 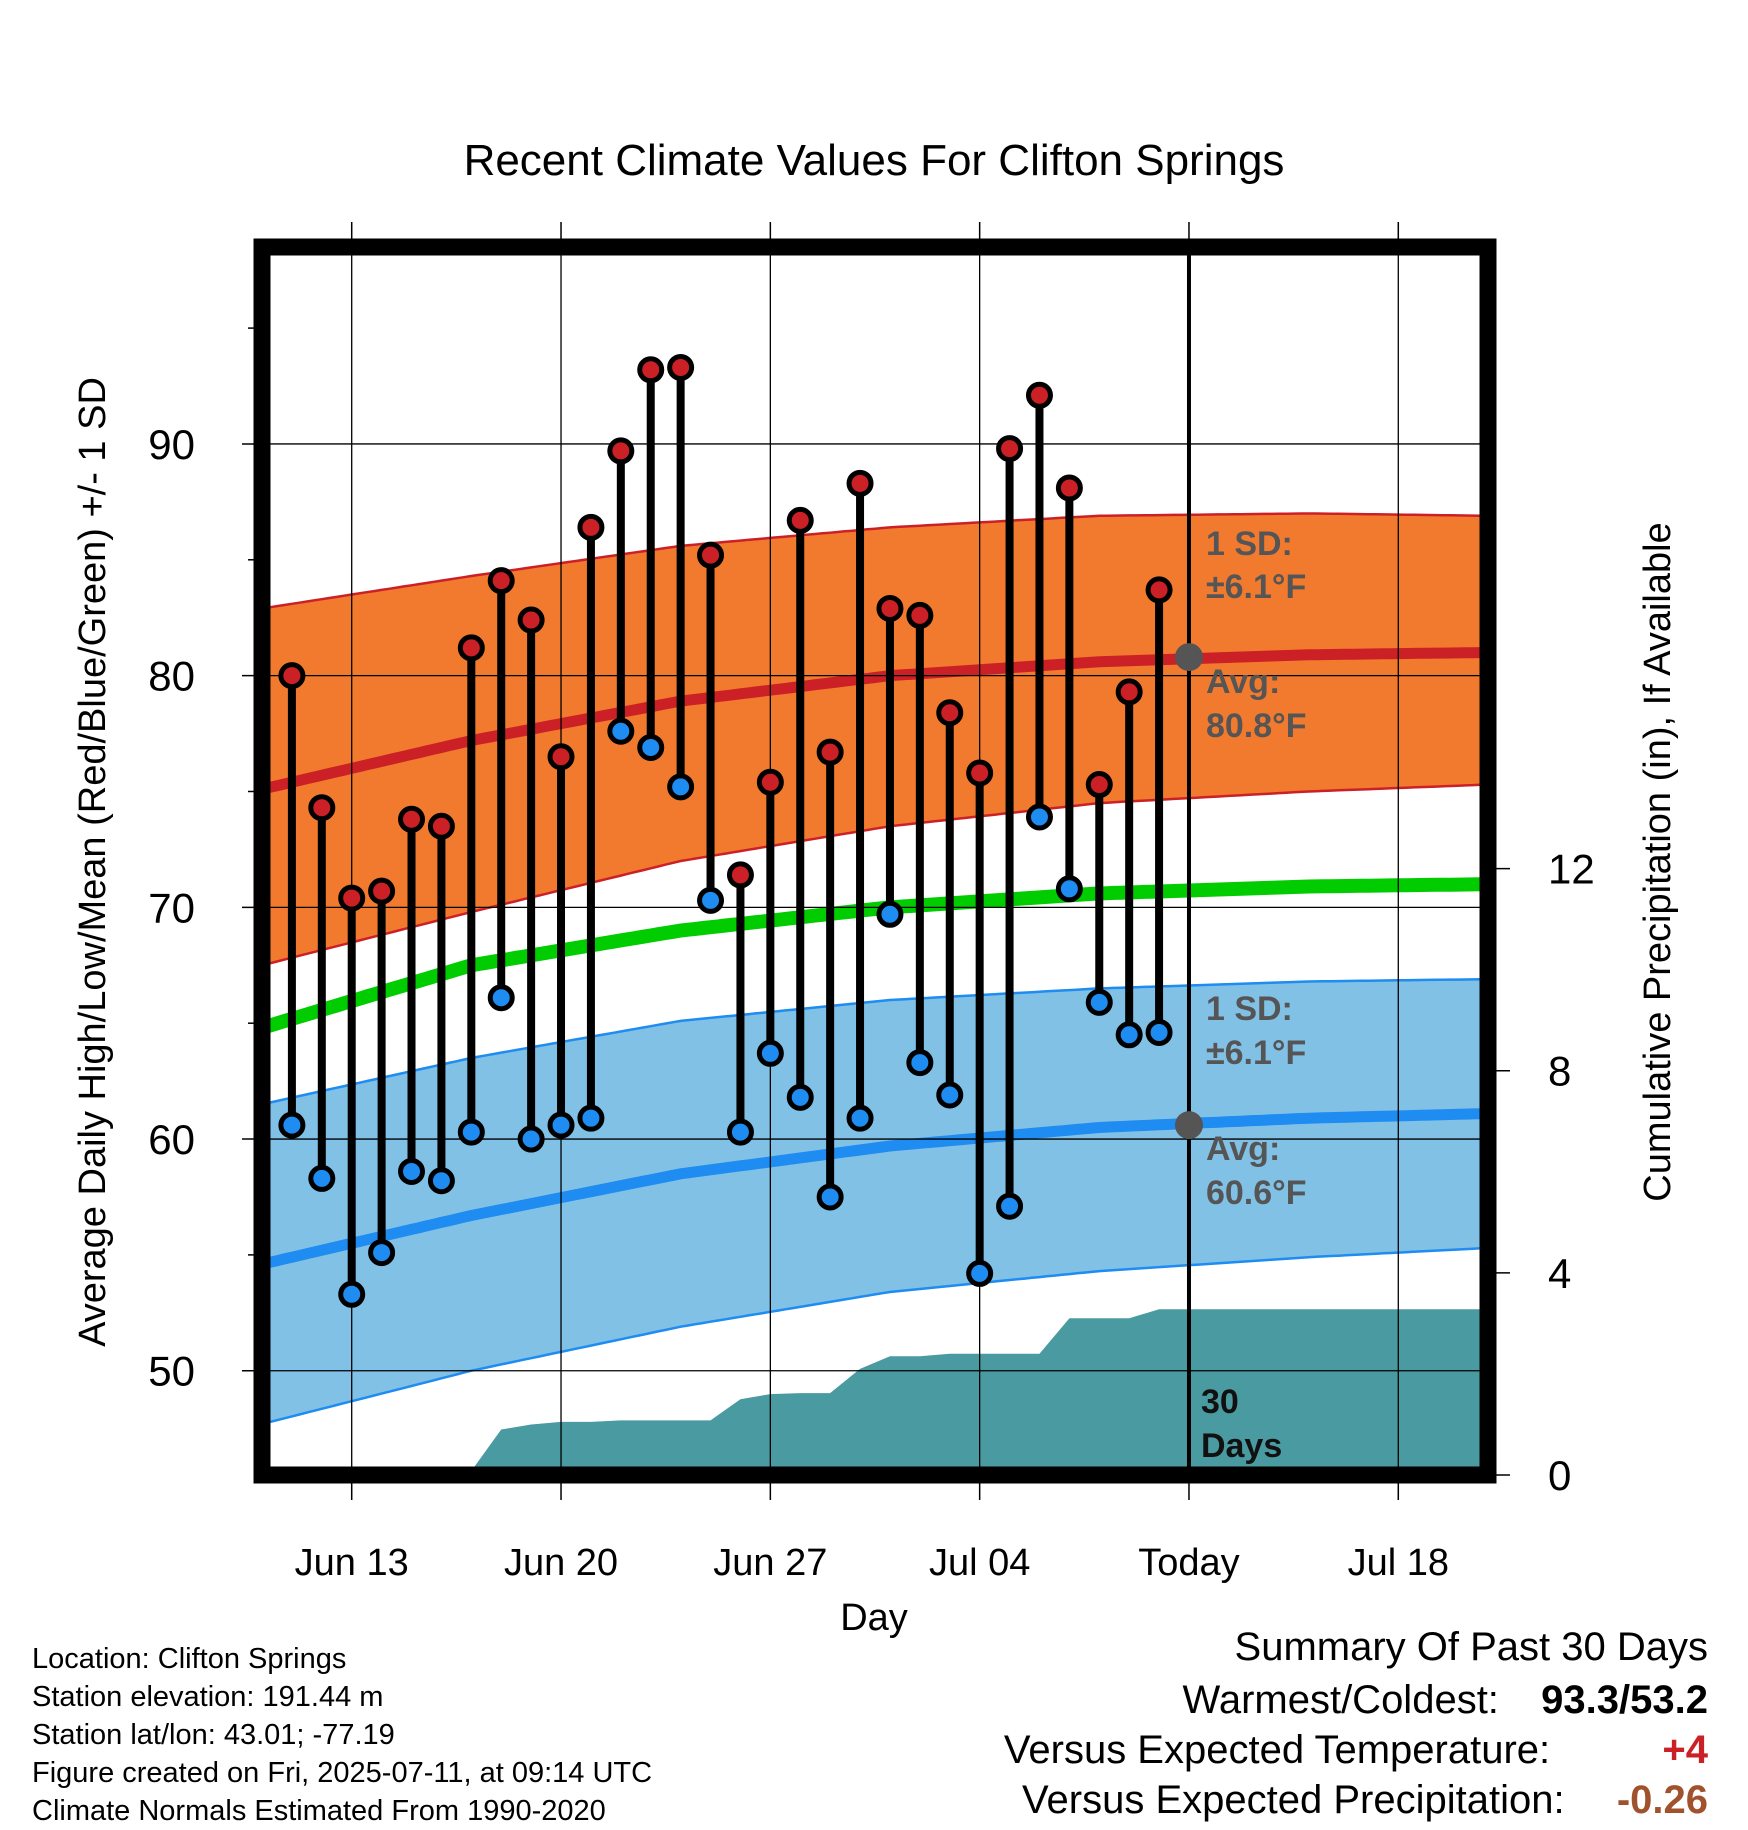 What do you see at coordinates (1571, 869) in the screenshot?
I see `y2-tick-label: 12` at bounding box center [1571, 869].